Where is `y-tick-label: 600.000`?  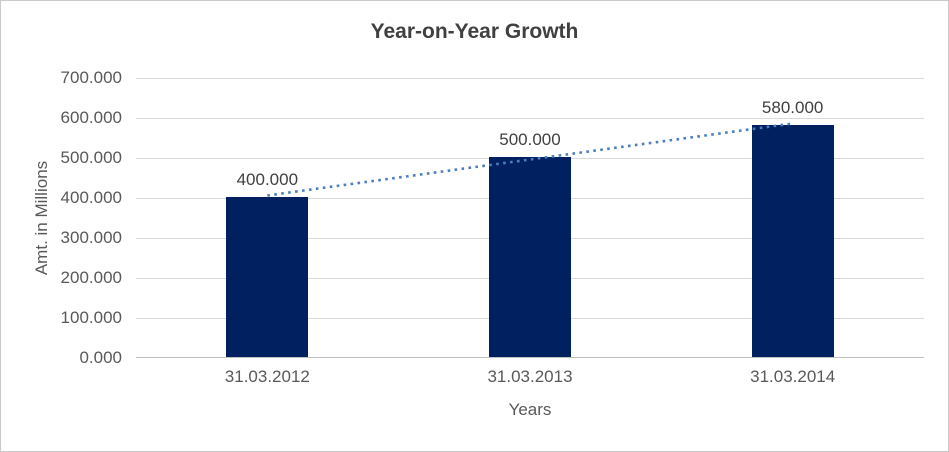 y-tick-label: 600.000 is located at coordinates (91, 117).